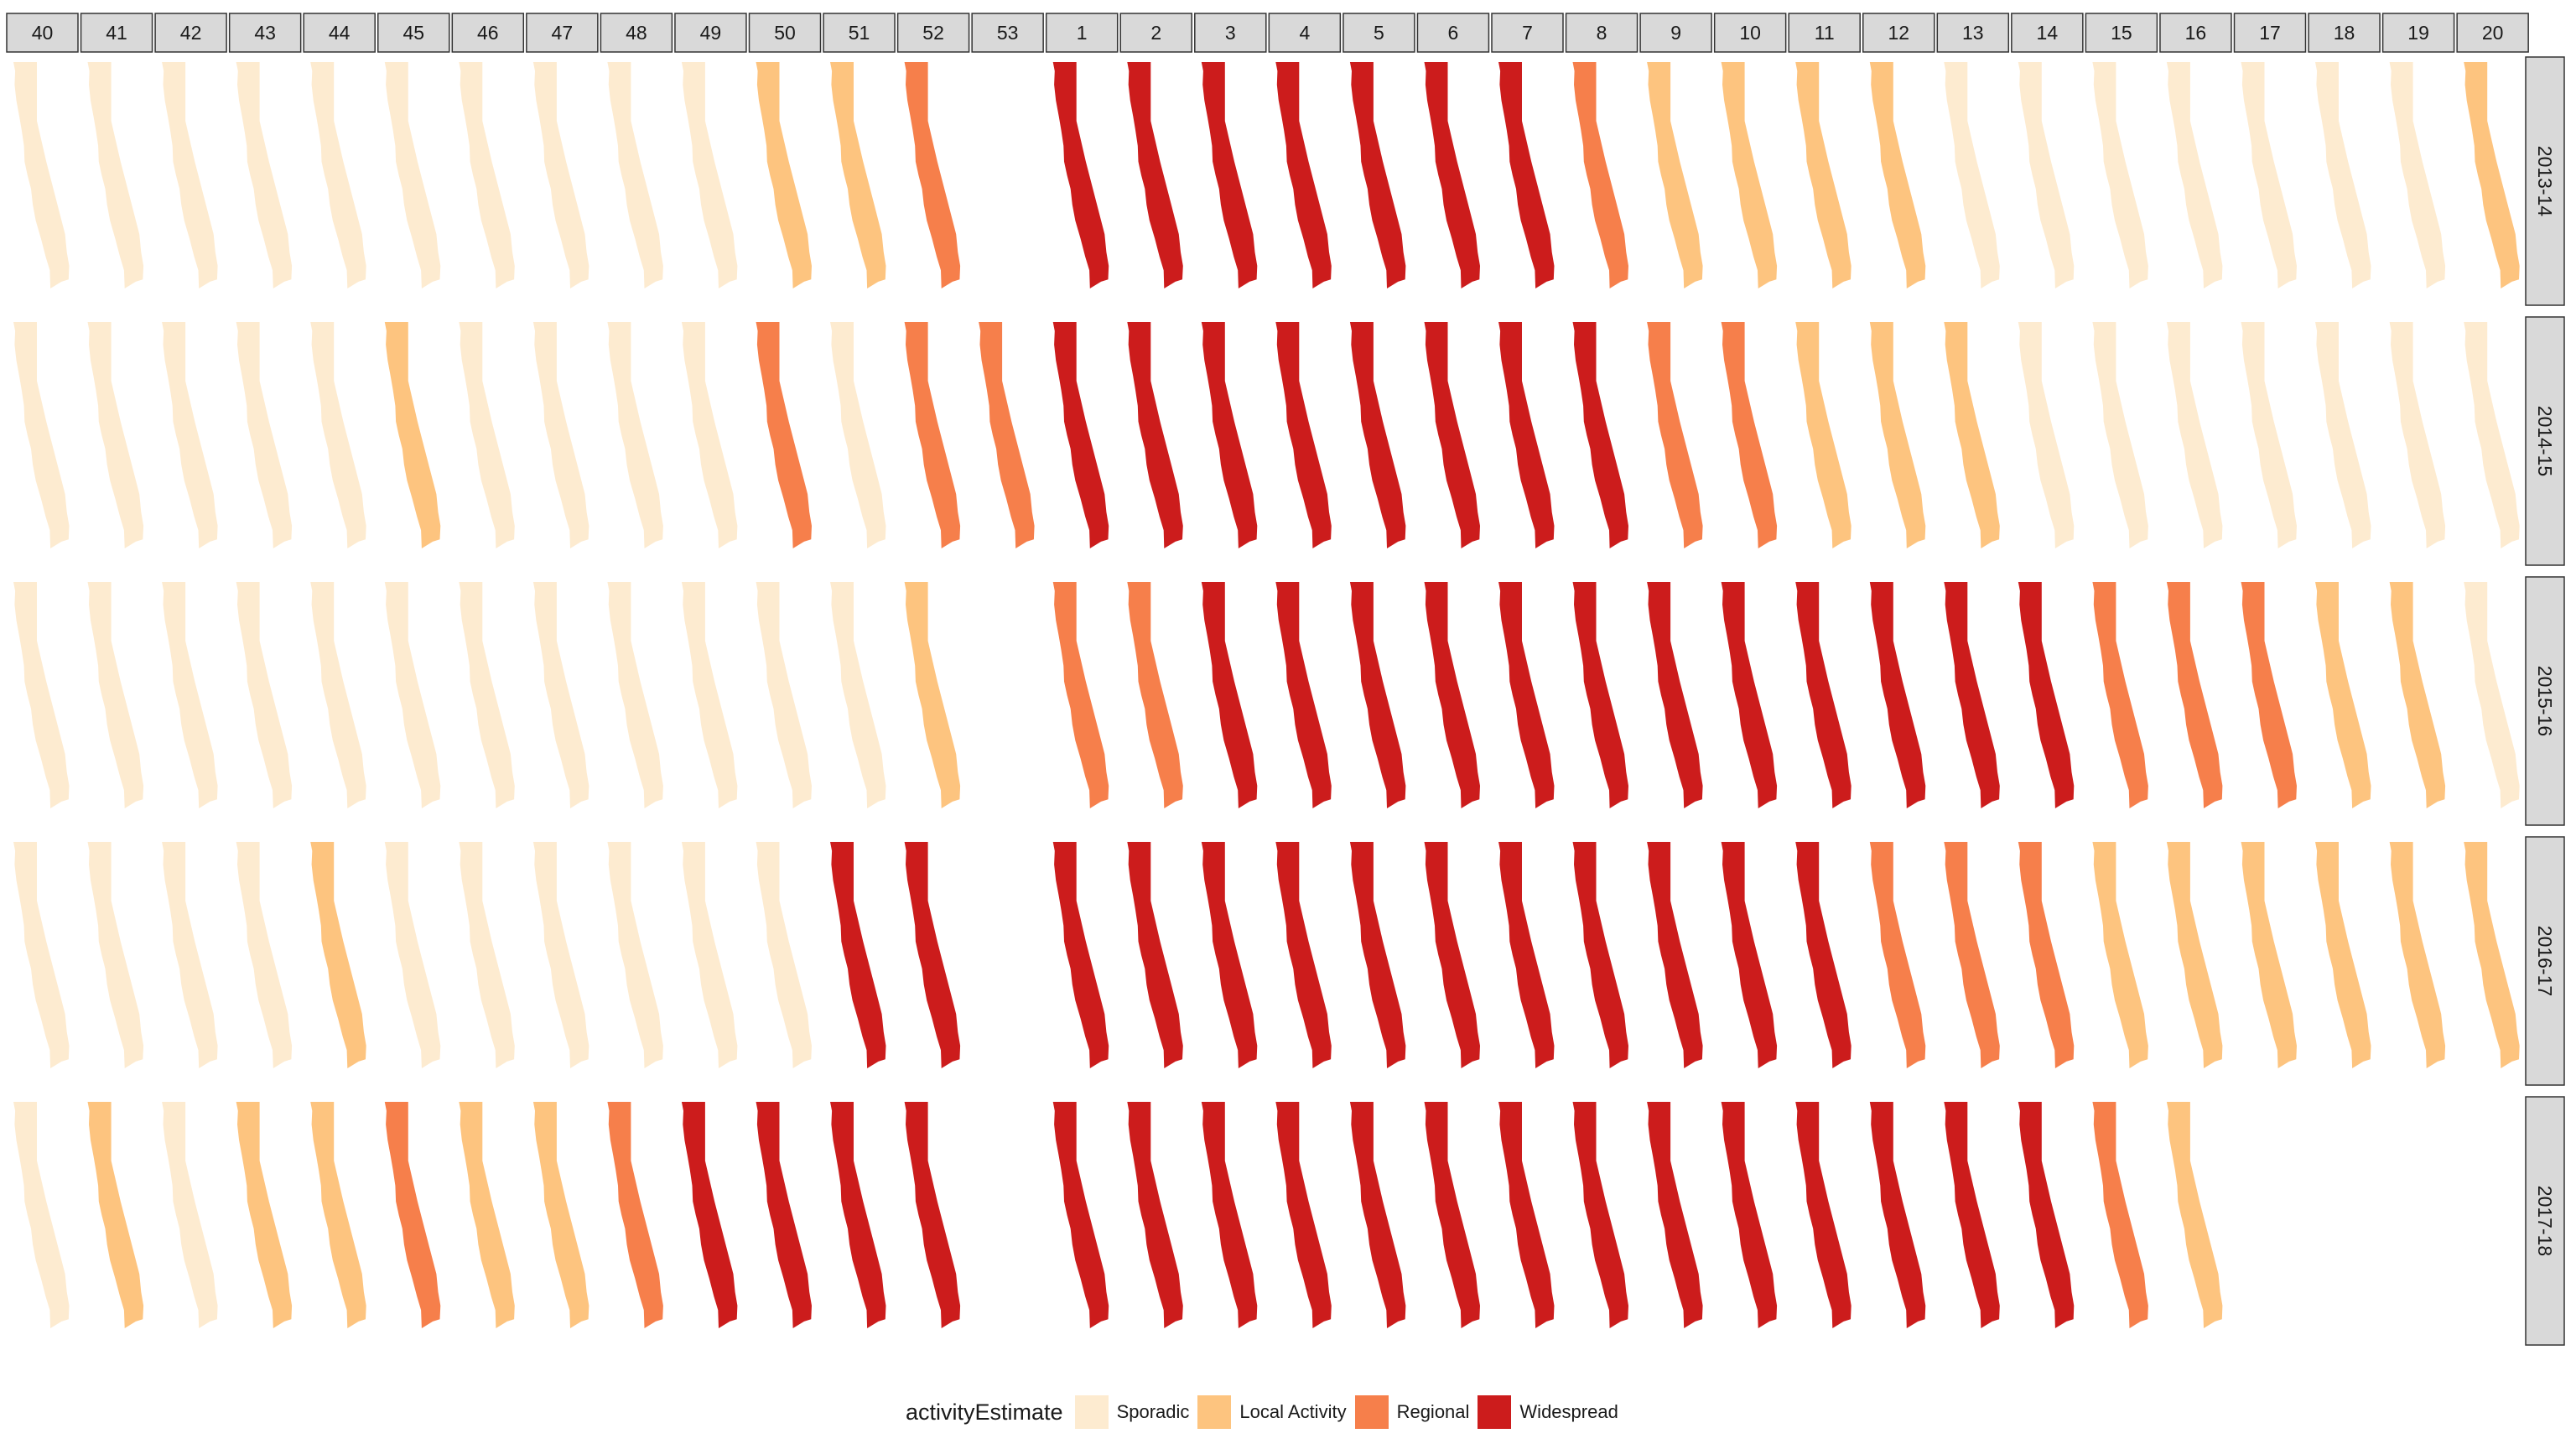  I want to click on week-strip-41: 41, so click(116, 33).